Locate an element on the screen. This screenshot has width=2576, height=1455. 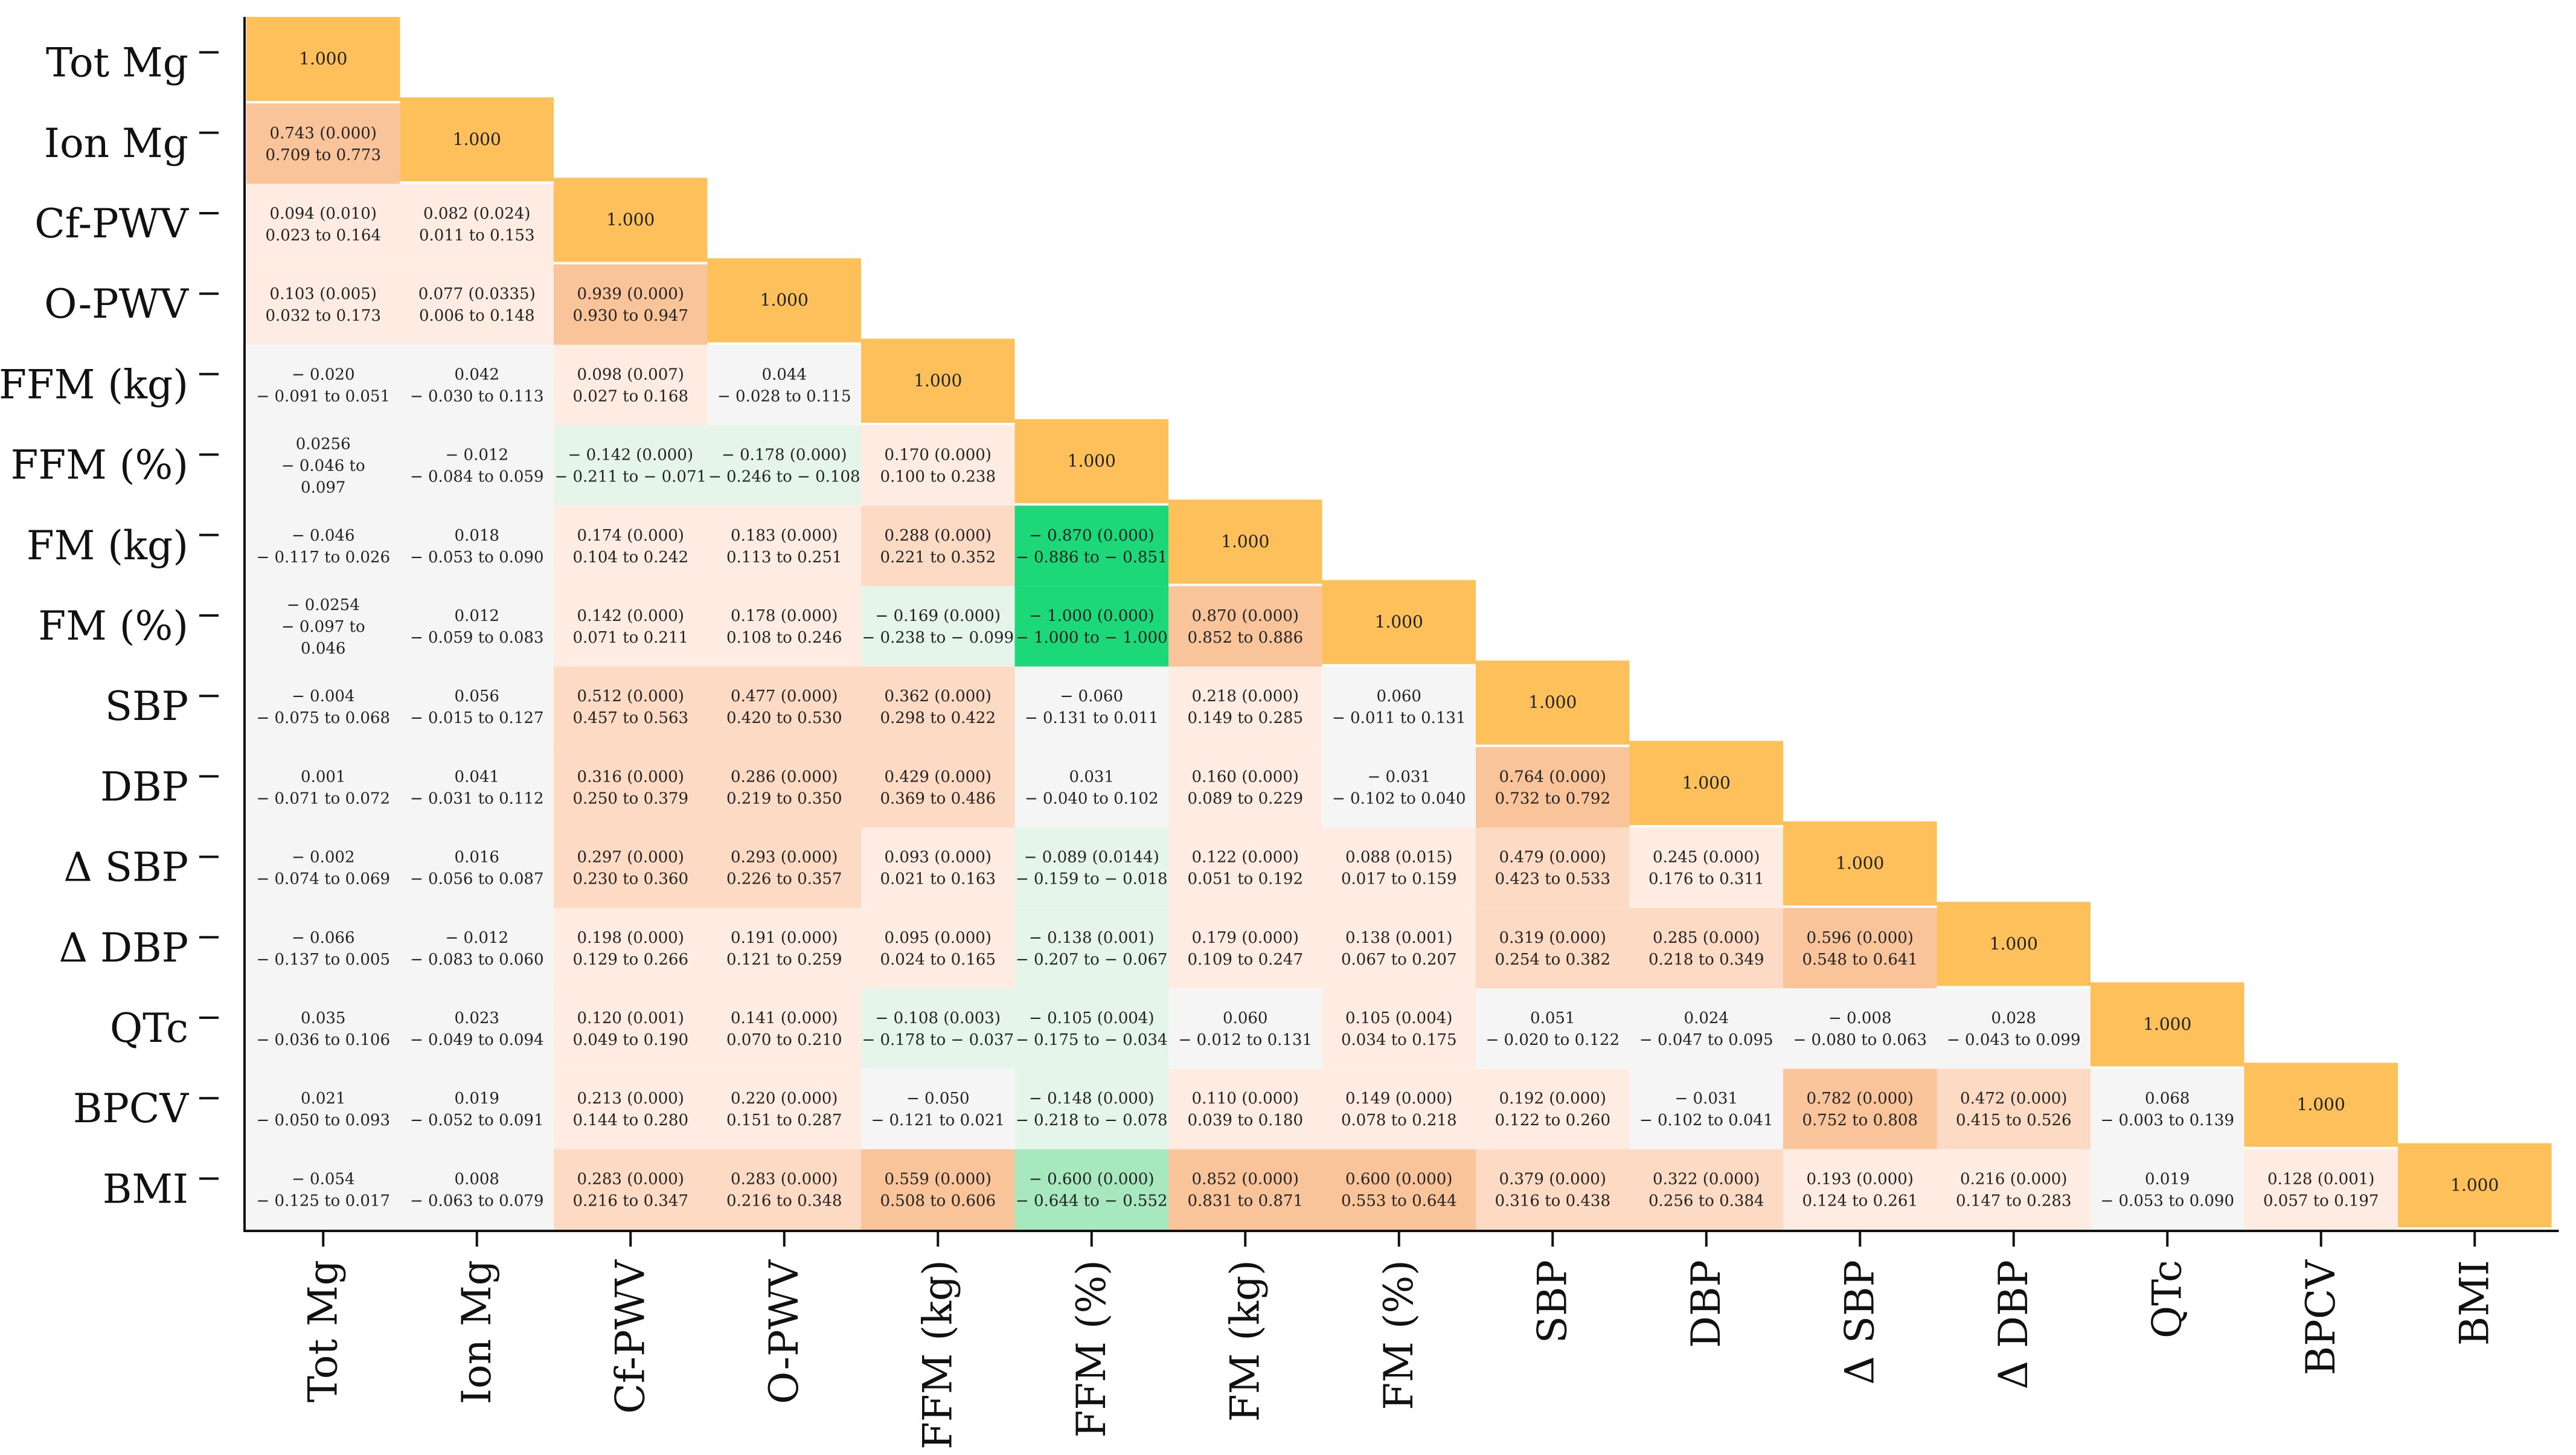
heatmap-cell-label: 0.254 to 0.382 is located at coordinates (1553, 960).